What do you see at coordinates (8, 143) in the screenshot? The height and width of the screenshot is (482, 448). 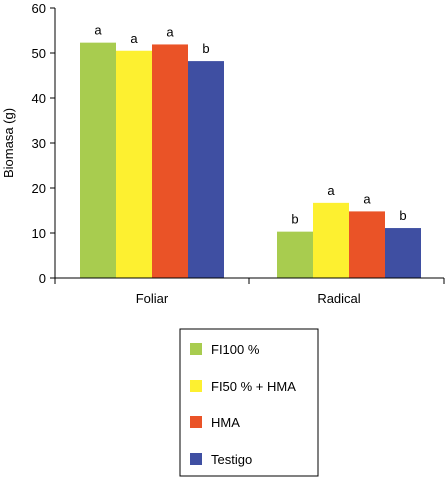 I see `y-axis-title: Biomasa (g)` at bounding box center [8, 143].